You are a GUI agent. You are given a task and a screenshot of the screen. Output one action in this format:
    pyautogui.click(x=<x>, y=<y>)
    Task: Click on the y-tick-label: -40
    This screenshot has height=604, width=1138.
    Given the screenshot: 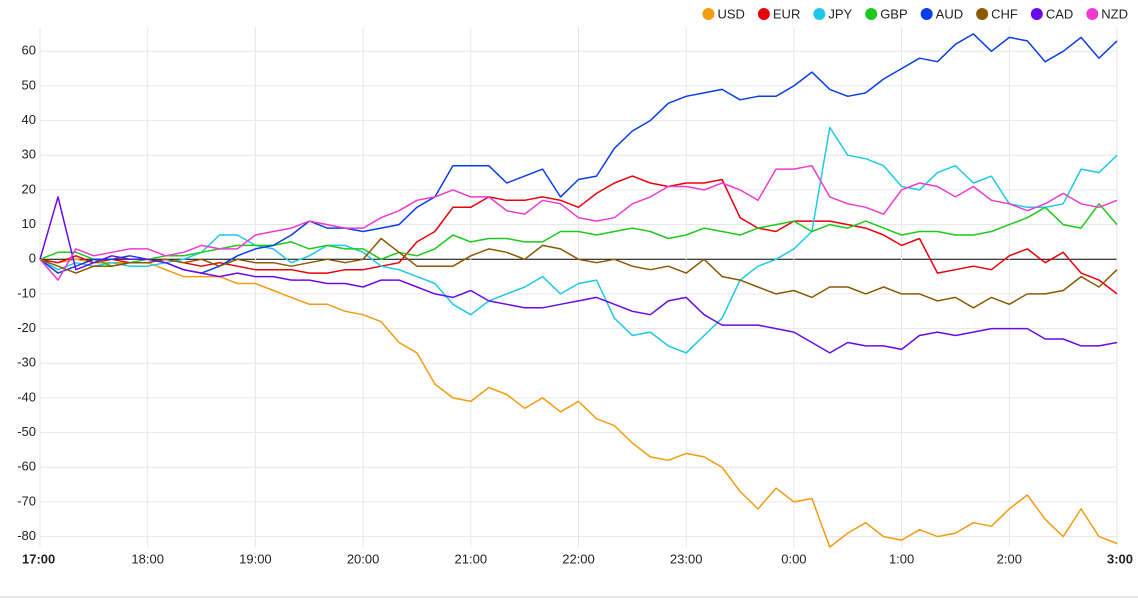 What is the action you would take?
    pyautogui.click(x=26, y=396)
    